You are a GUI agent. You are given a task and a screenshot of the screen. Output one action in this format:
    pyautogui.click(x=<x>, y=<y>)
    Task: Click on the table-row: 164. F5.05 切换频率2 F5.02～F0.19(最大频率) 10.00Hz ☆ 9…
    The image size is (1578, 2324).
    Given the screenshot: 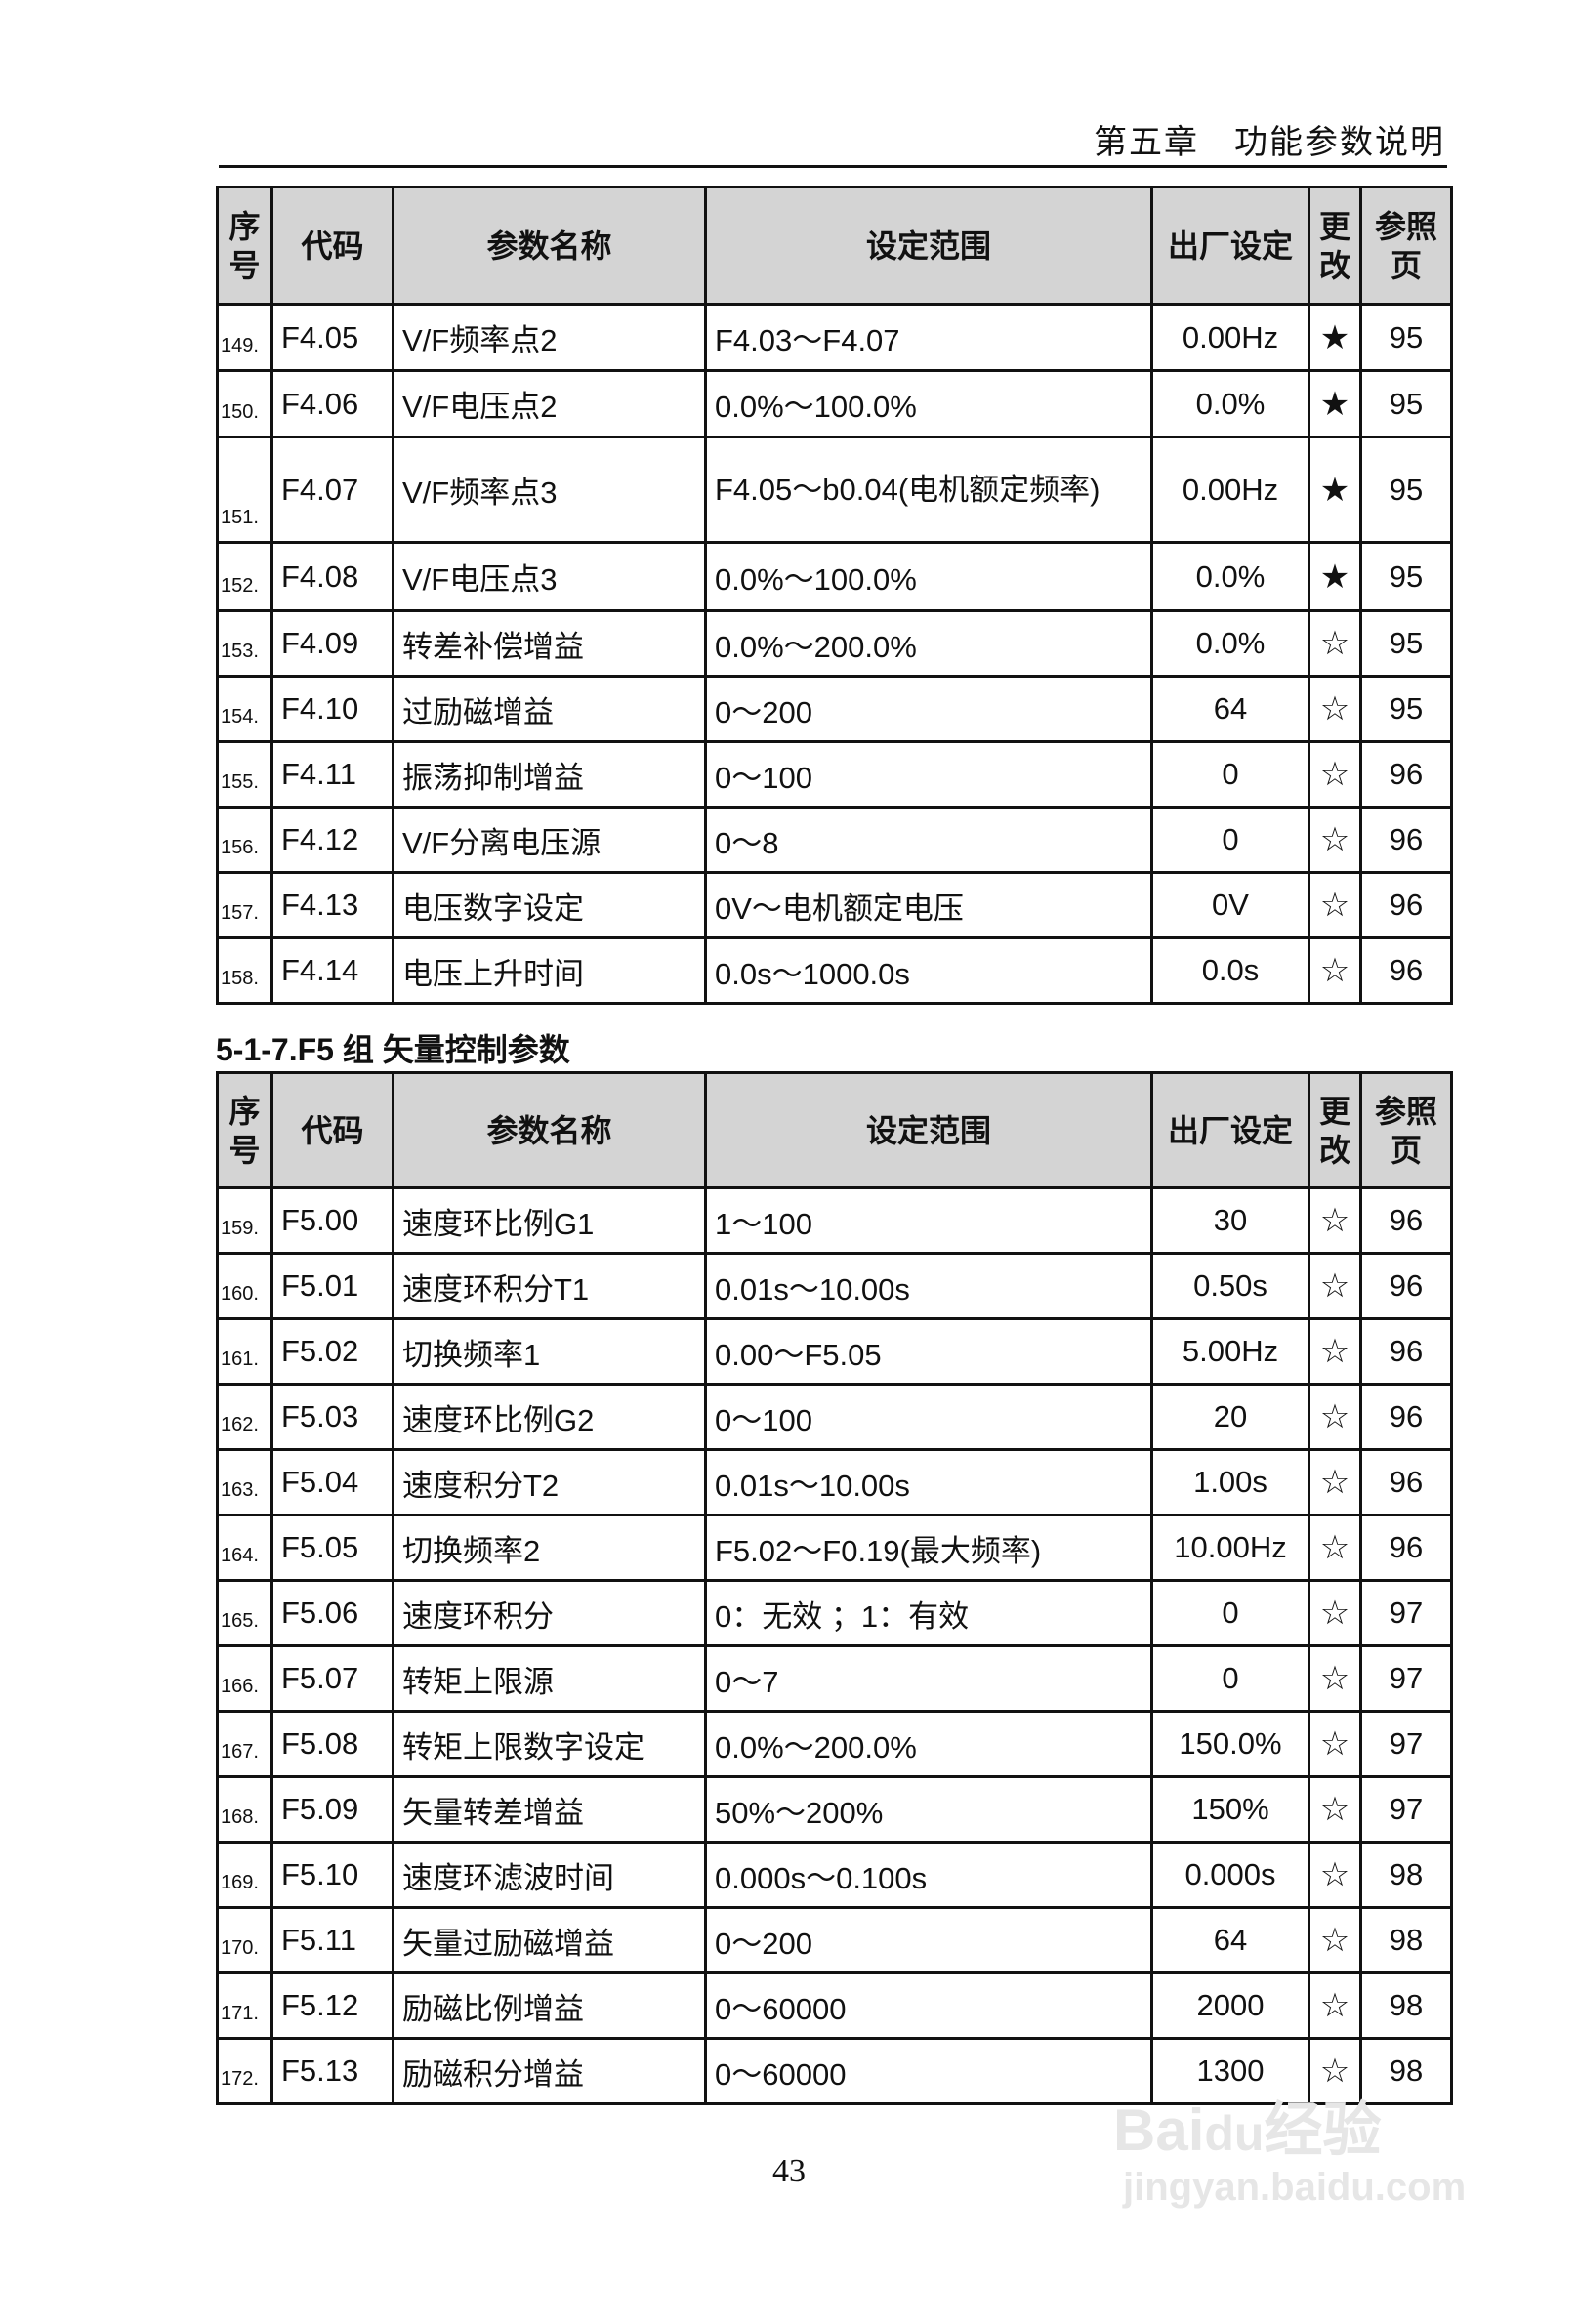 What is the action you would take?
    pyautogui.click(x=834, y=1548)
    